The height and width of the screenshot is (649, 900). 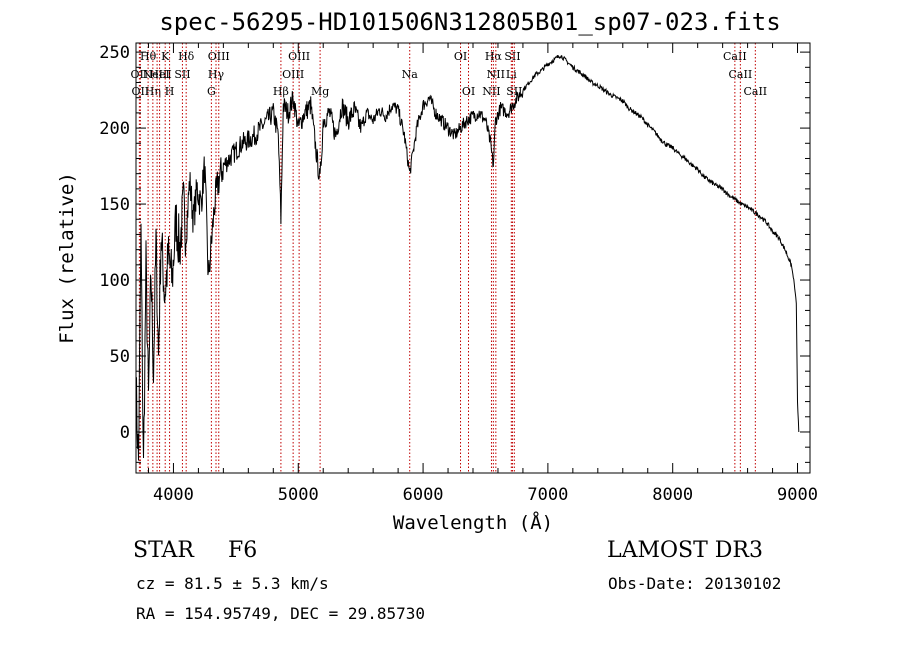 What do you see at coordinates (547, 495) in the screenshot?
I see `x-tick-label: 7000` at bounding box center [547, 495].